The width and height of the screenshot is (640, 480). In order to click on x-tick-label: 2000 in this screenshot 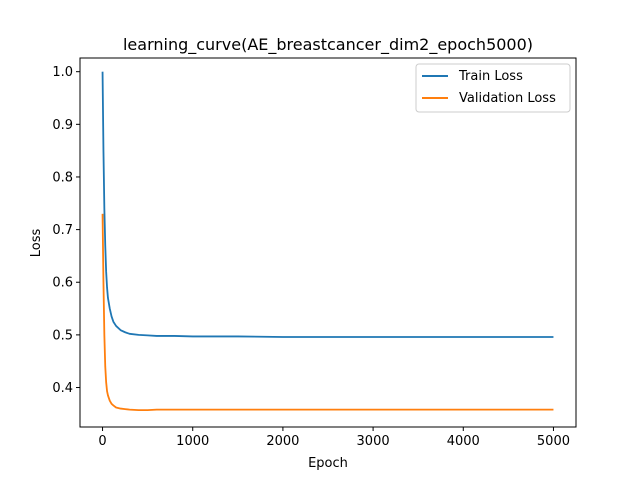, I will do `click(282, 441)`.